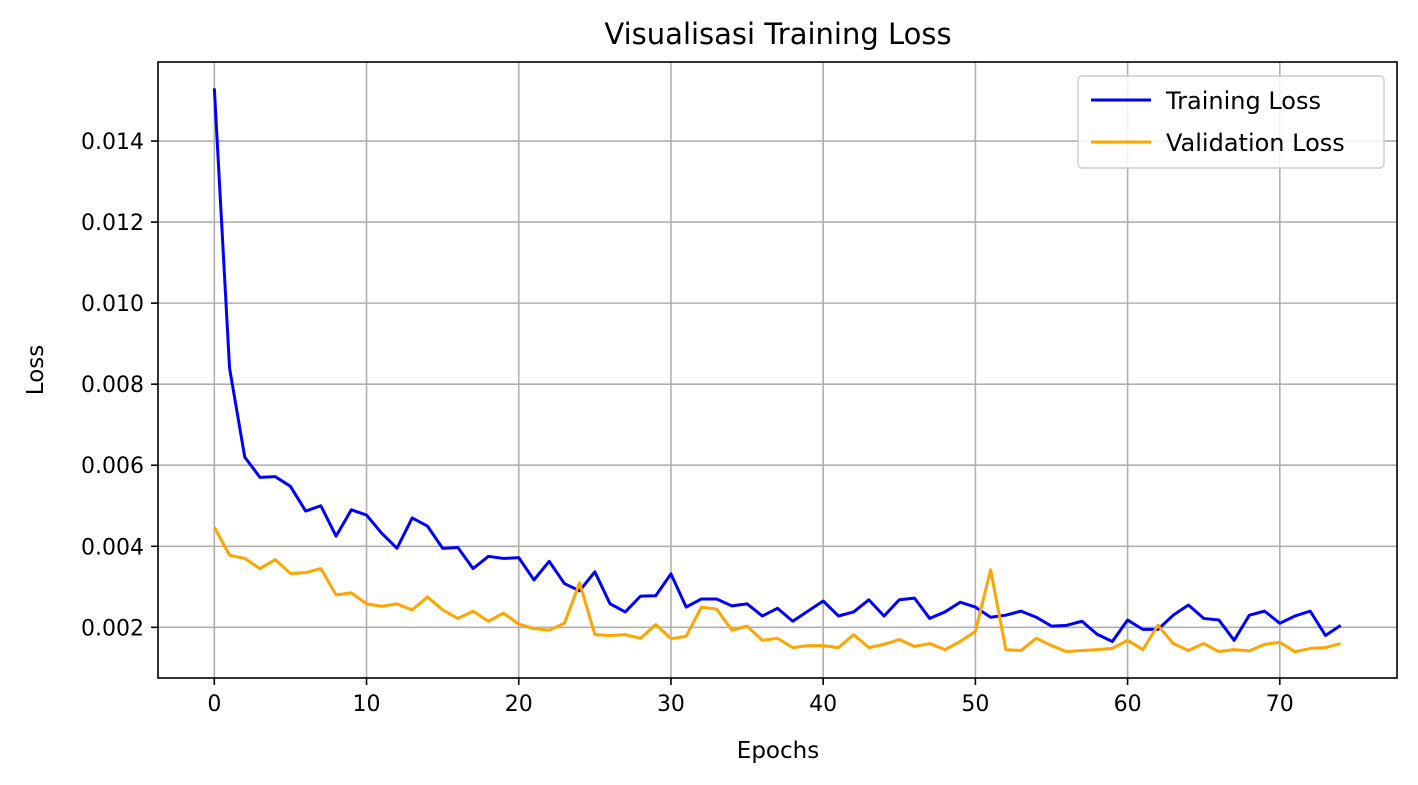 Image resolution: width=1418 pixels, height=785 pixels. Describe the element at coordinates (112, 385) in the screenshot. I see `y-tick-label: 0.008` at that location.